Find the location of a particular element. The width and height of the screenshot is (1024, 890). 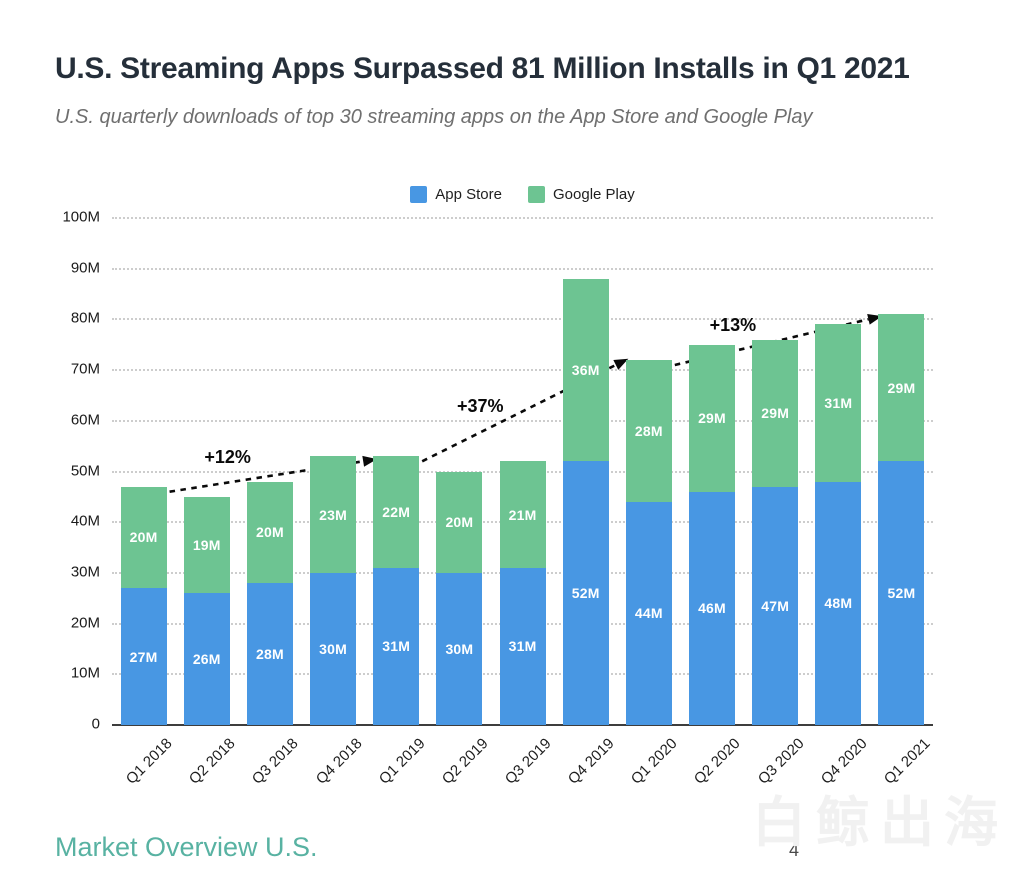

legend-item-google-play: Google Play is located at coordinates (581, 194).